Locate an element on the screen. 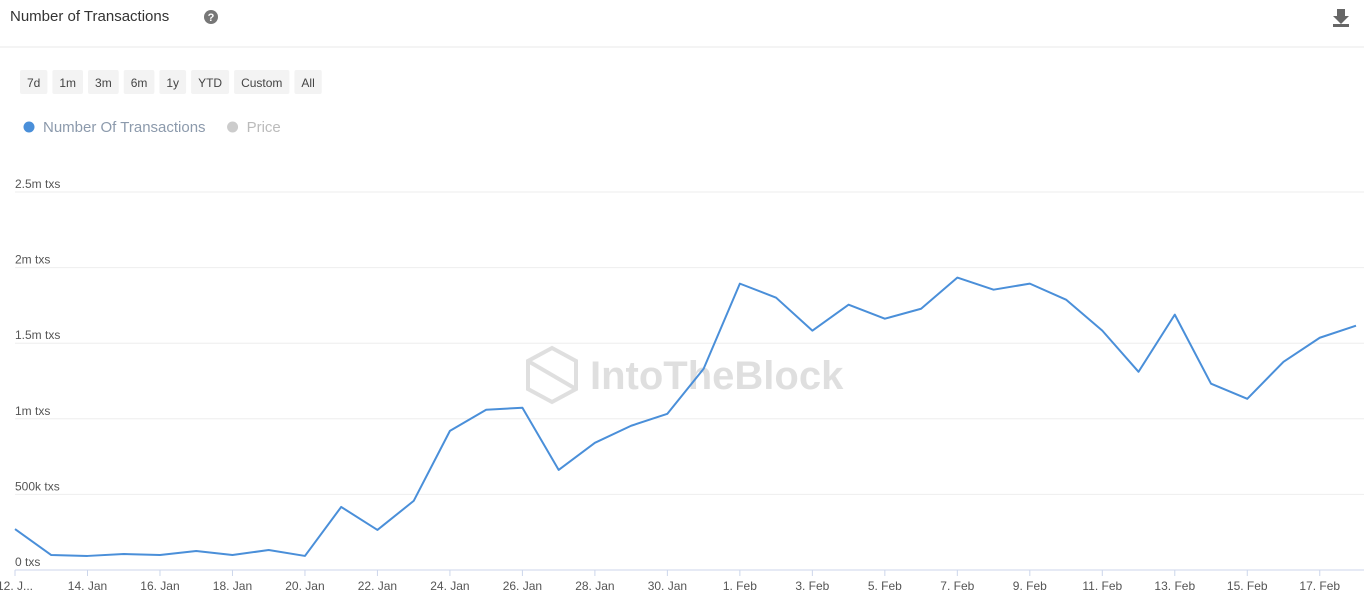  range-button-label: 1y is located at coordinates (172, 83).